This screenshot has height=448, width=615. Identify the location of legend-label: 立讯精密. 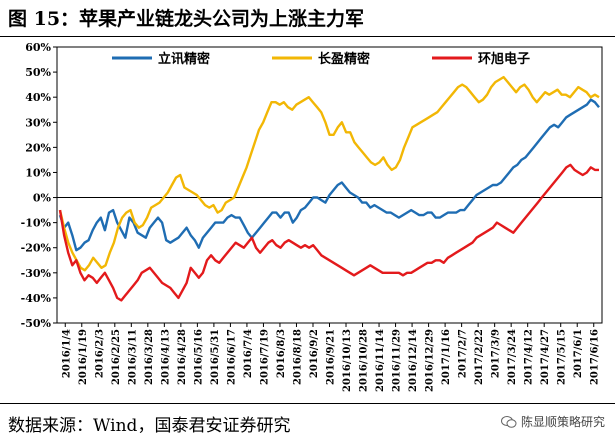
(184, 59).